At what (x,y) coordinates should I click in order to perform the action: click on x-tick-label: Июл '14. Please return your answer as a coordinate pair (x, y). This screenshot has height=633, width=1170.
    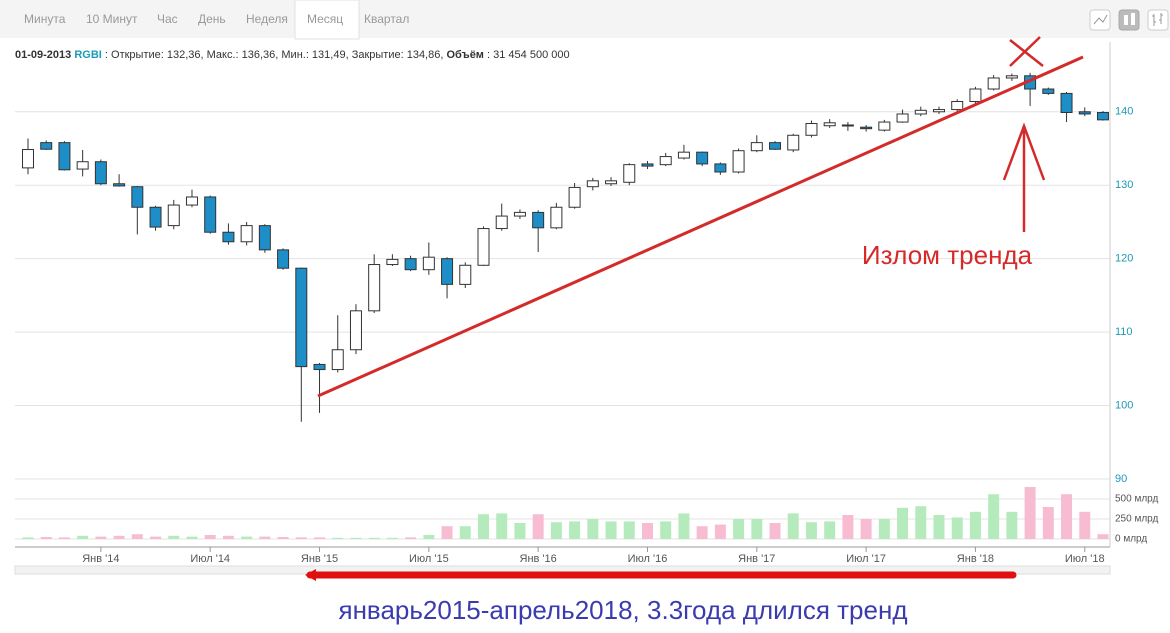
    Looking at the image, I should click on (210, 559).